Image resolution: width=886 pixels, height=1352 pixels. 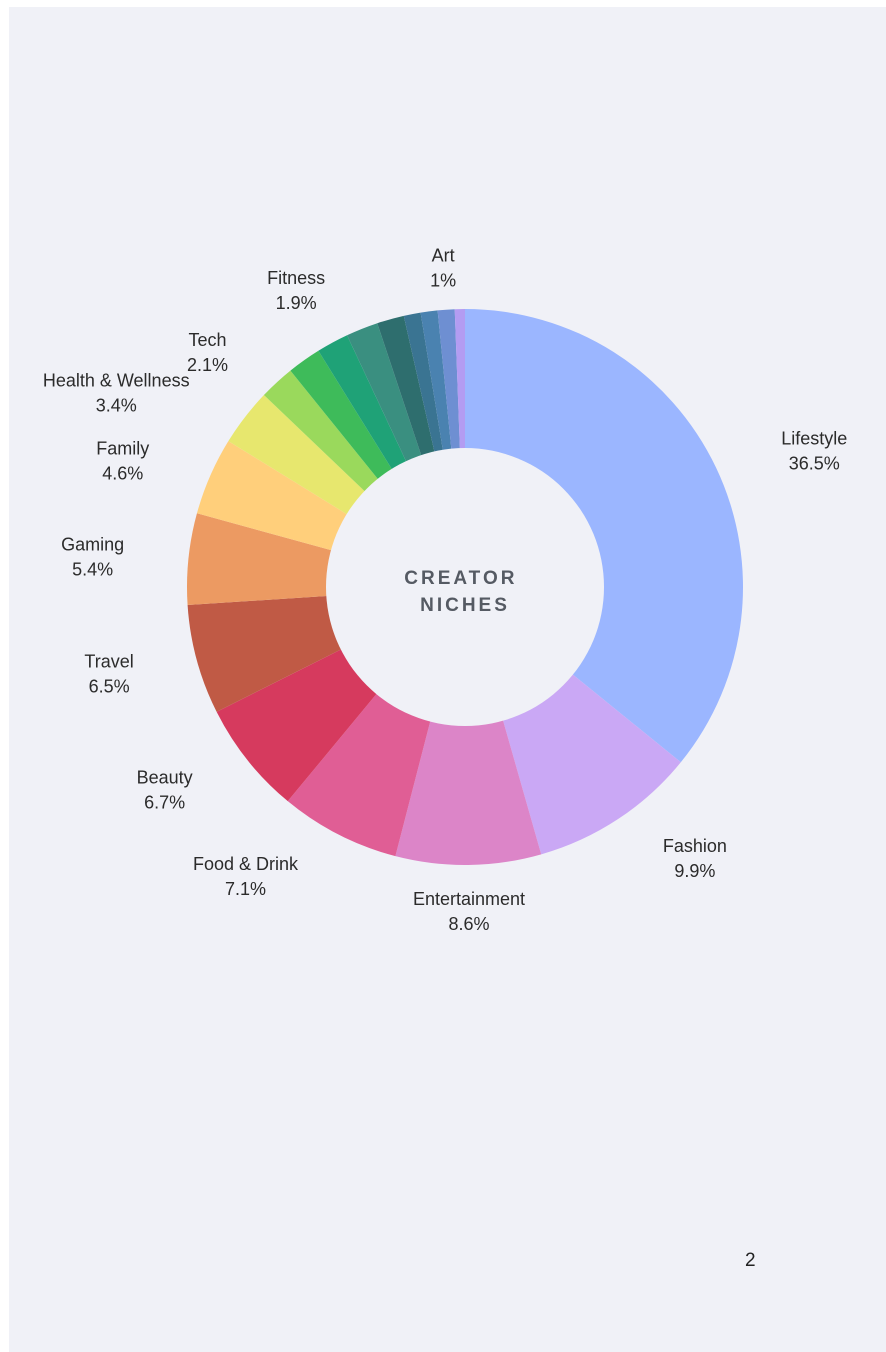 I want to click on slice-label-name: Lifestyle, so click(x=814, y=439).